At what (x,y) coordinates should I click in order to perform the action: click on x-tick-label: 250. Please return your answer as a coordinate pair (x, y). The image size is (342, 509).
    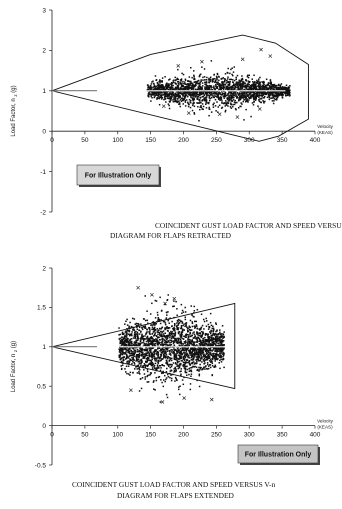
    Looking at the image, I should click on (216, 140).